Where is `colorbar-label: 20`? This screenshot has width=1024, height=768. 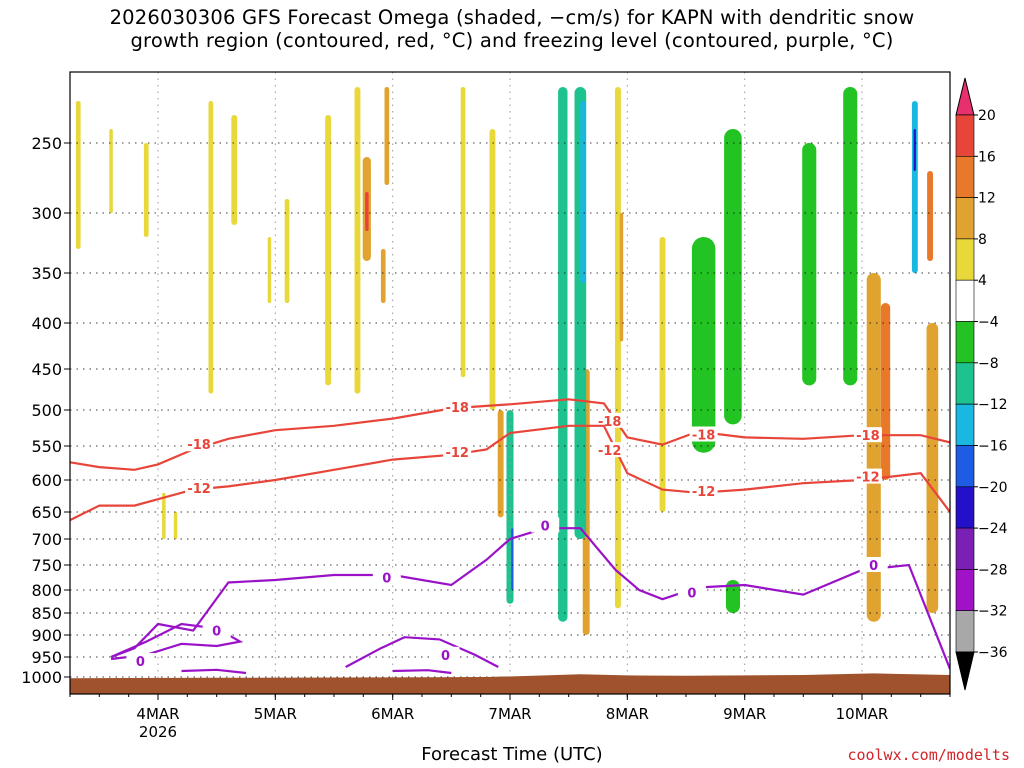 colorbar-label: 20 is located at coordinates (987, 116).